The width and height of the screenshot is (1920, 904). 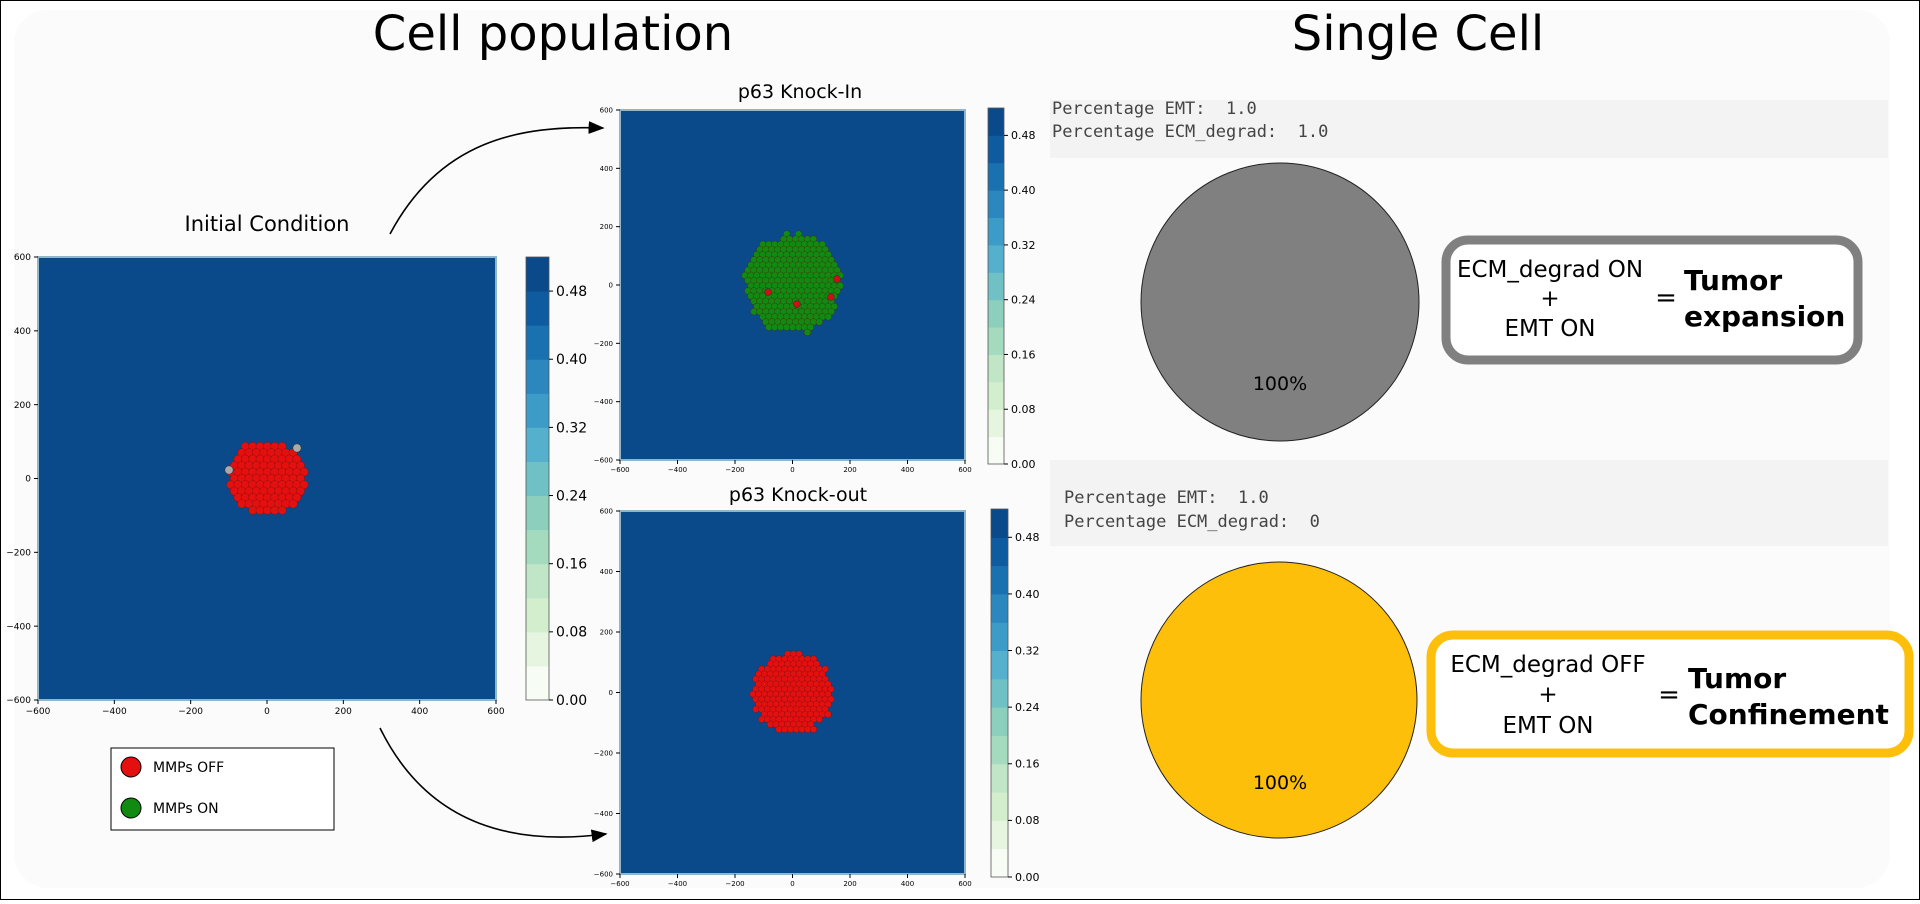 I want to click on arrow-to-knock-in, so click(x=497, y=178).